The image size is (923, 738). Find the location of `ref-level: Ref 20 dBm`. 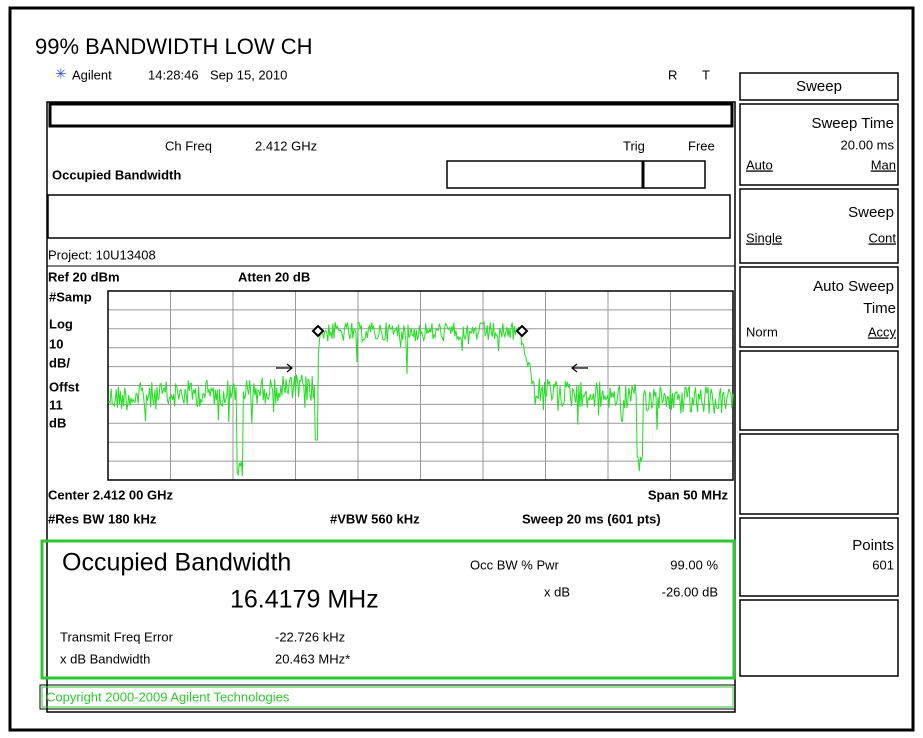

ref-level: Ref 20 dBm is located at coordinates (84, 276).